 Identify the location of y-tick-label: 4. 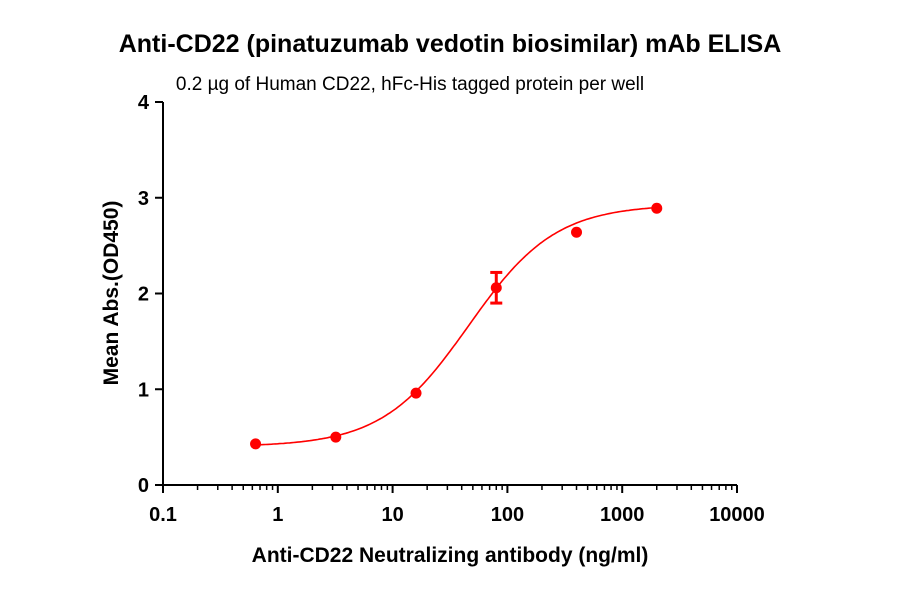
(144, 103).